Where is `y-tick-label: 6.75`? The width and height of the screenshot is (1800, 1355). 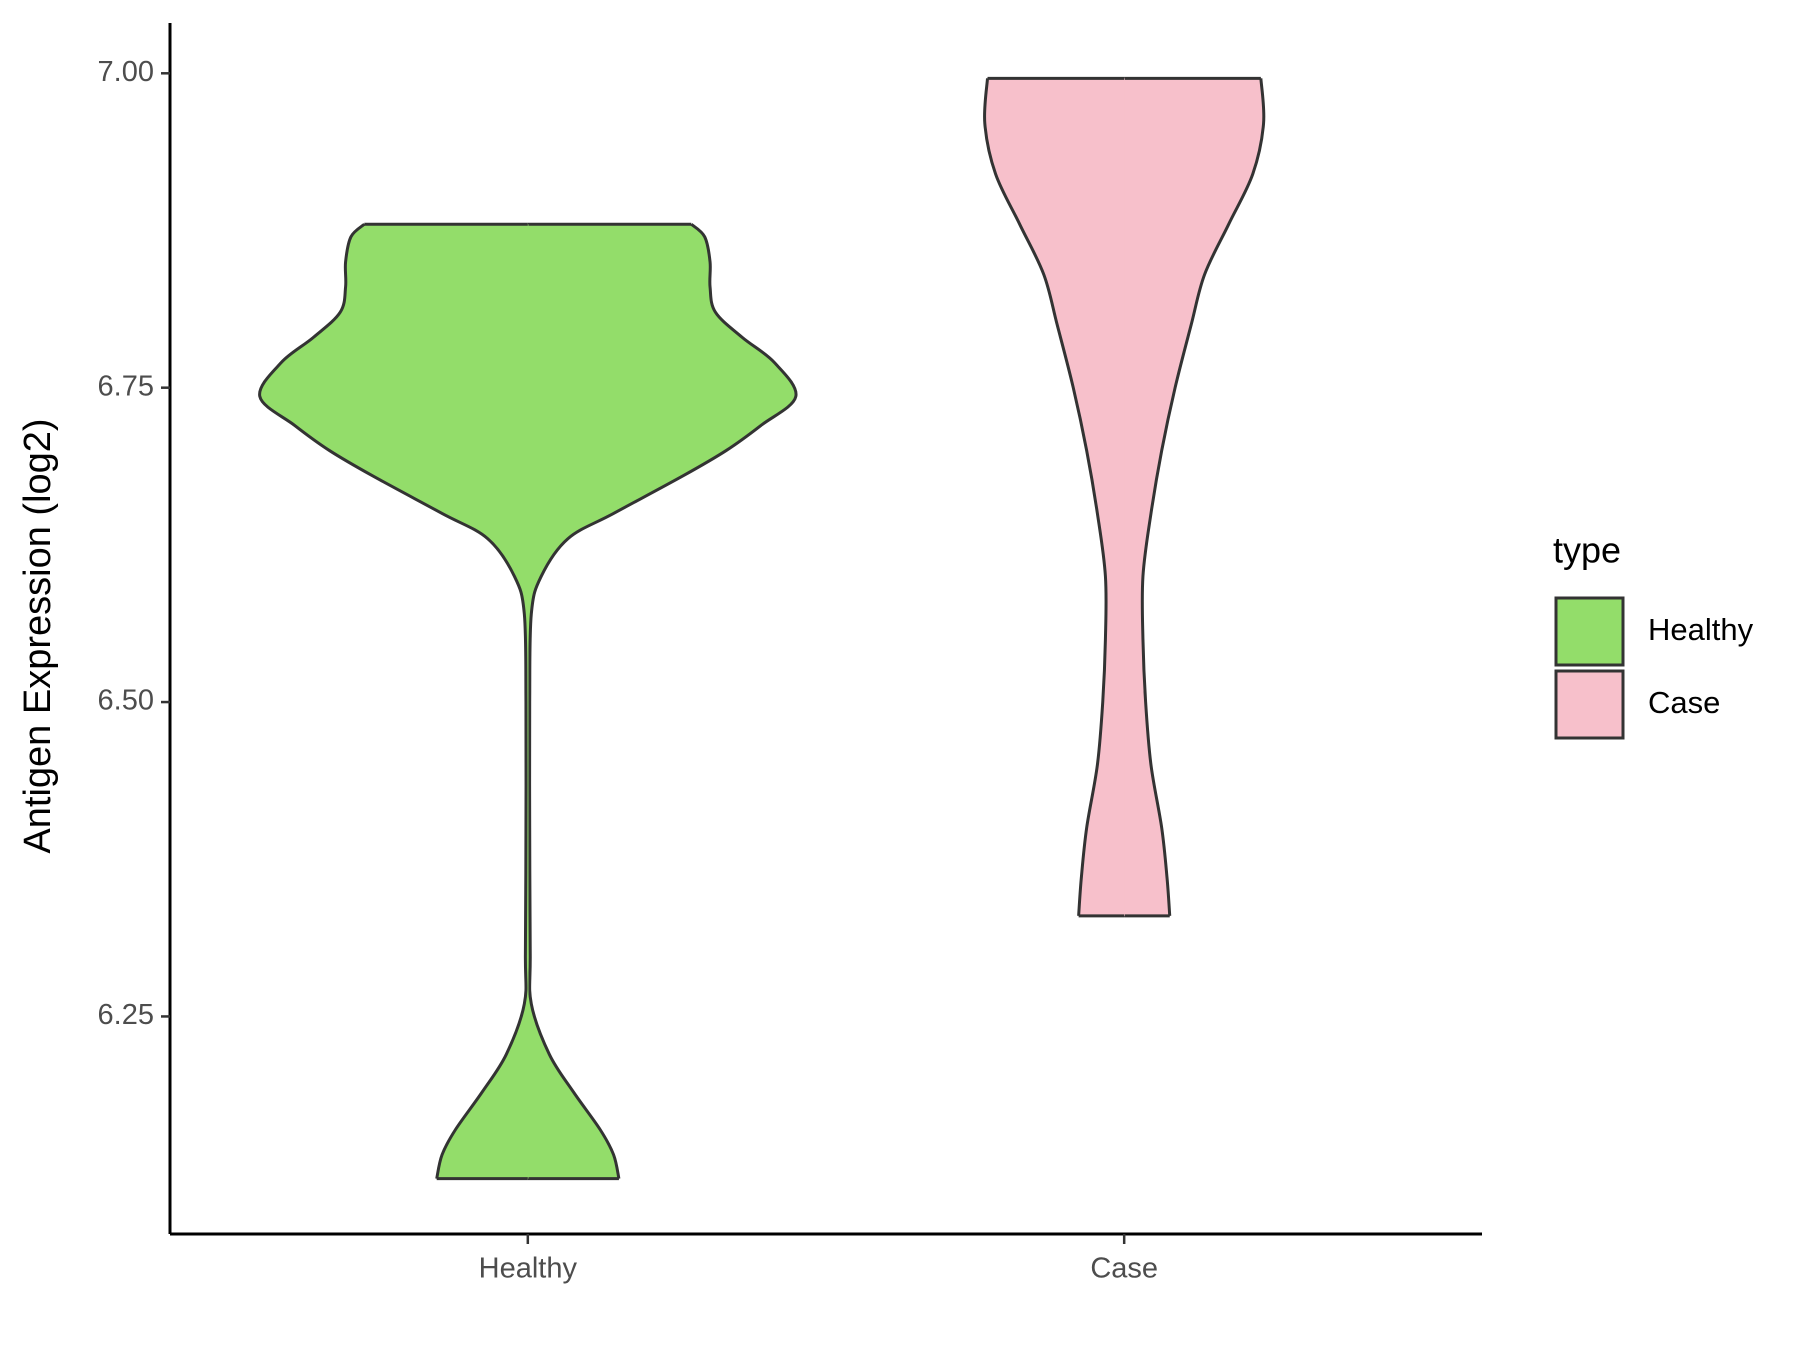 y-tick-label: 6.75 is located at coordinates (126, 386).